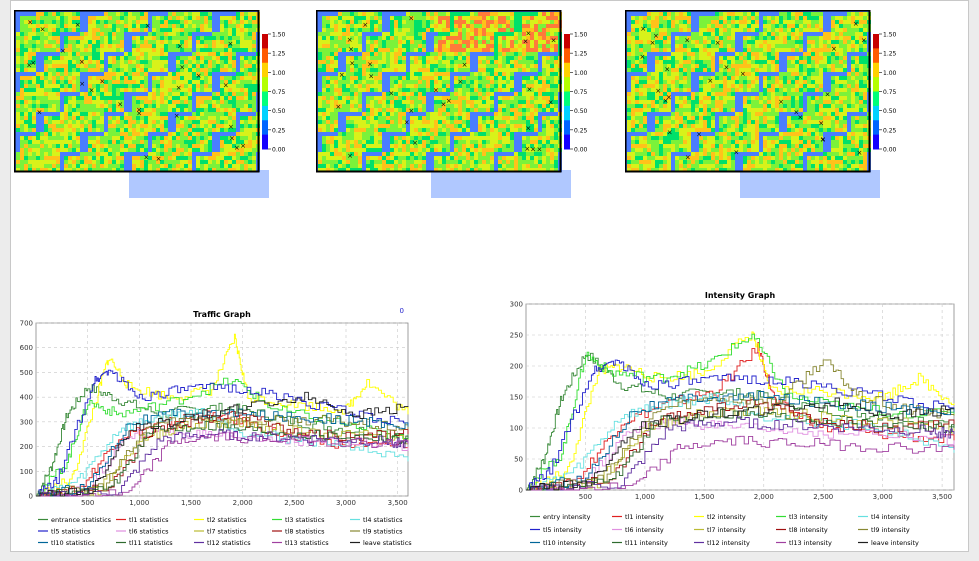 The image size is (979, 561). I want to click on y-tick-label: 150, so click(516, 398).